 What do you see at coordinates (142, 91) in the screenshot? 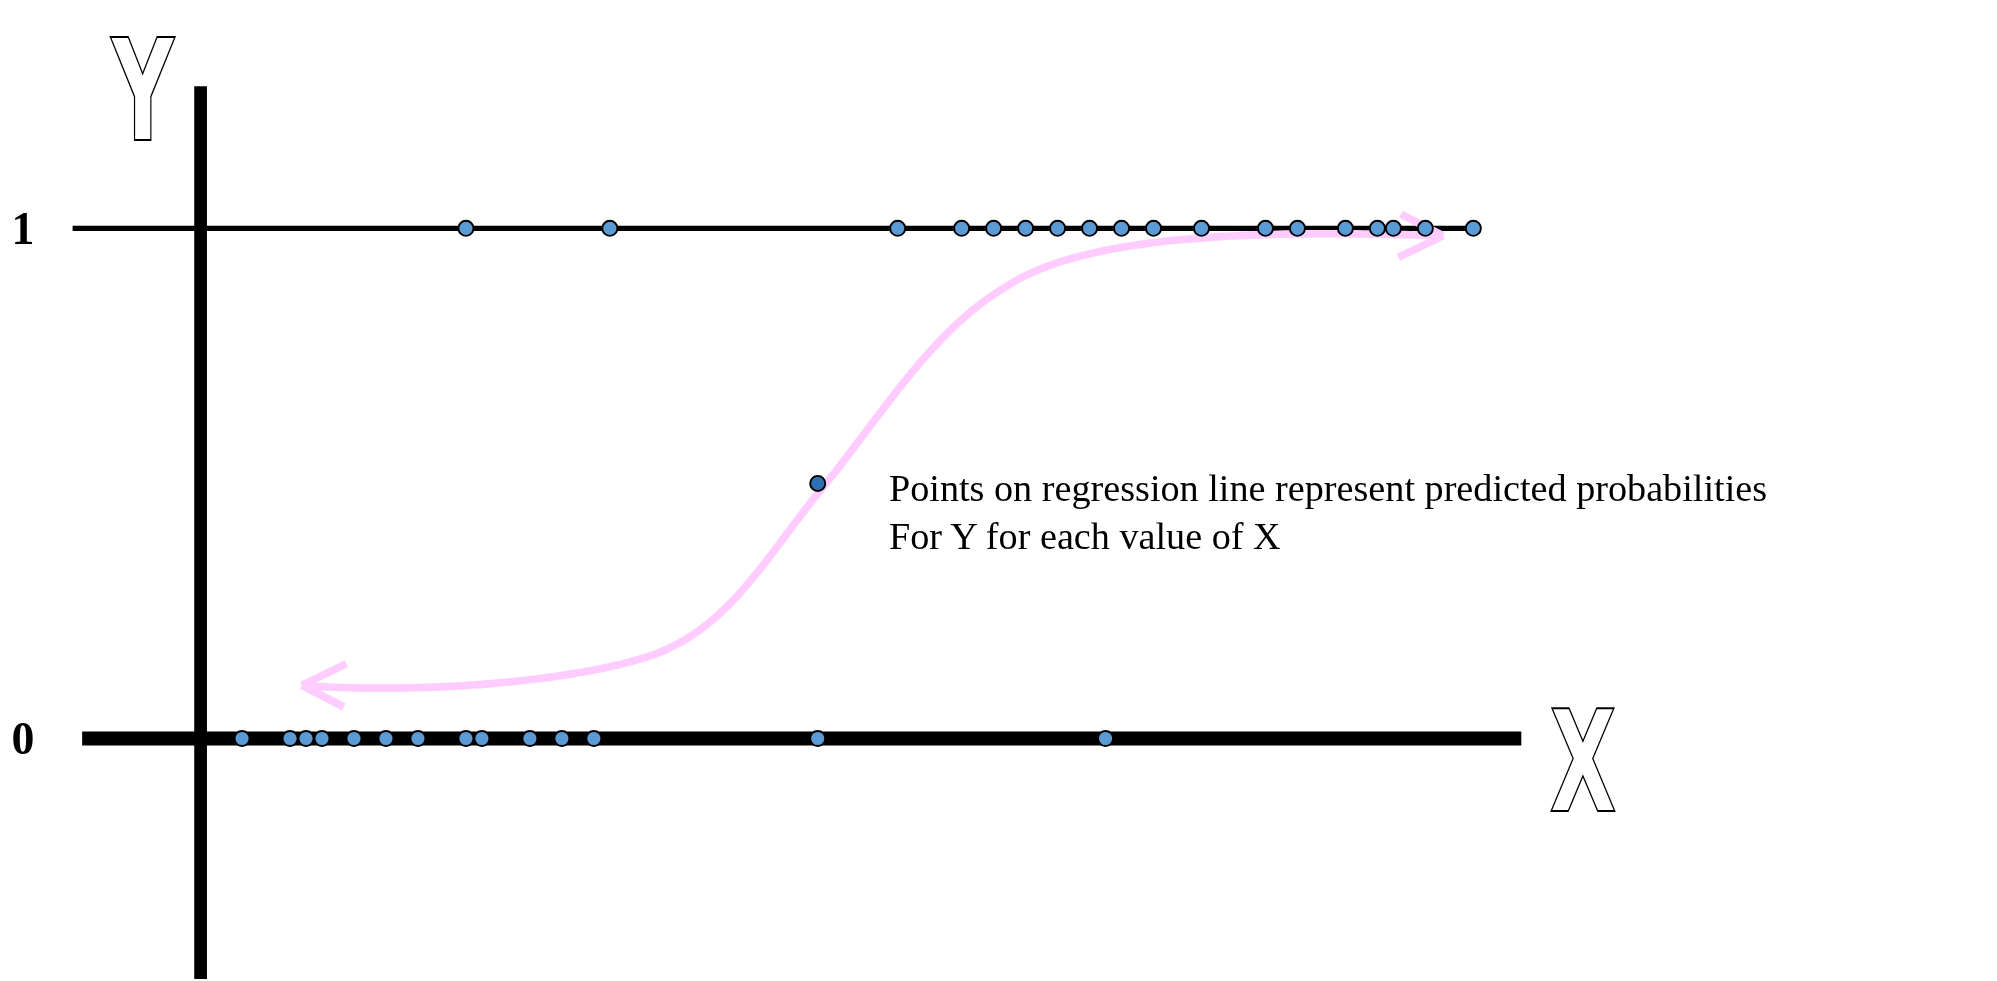
I see `y-axis-title: Y` at bounding box center [142, 91].